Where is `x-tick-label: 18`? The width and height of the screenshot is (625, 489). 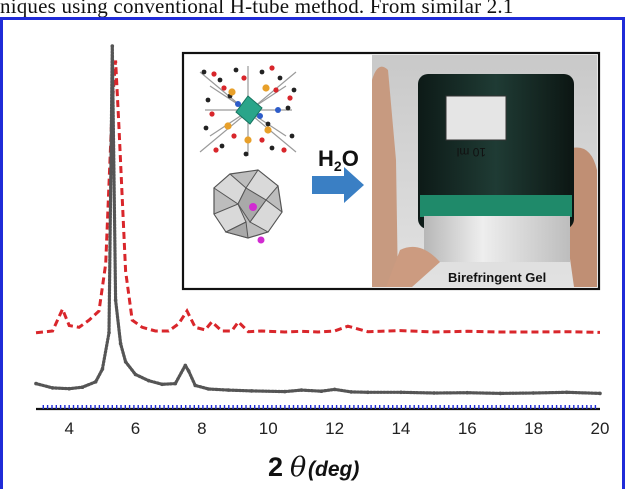 x-tick-label: 18 is located at coordinates (533, 428).